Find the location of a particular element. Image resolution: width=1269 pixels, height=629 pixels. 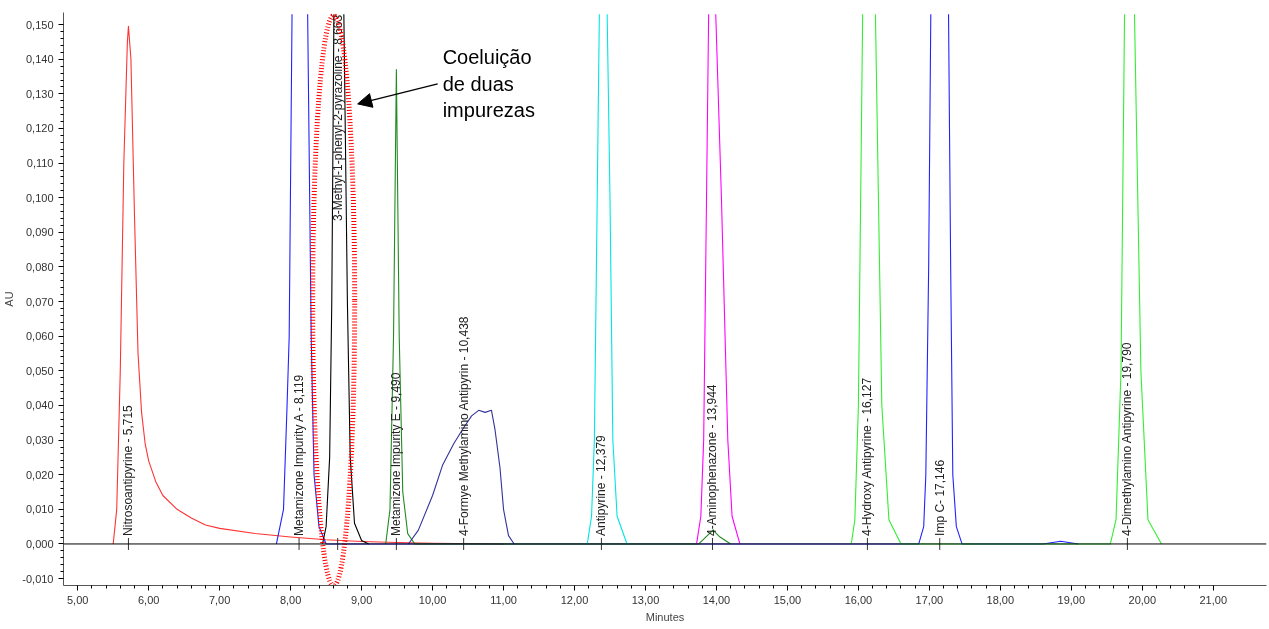

x-tick-label: 20,00 is located at coordinates (1142, 599).